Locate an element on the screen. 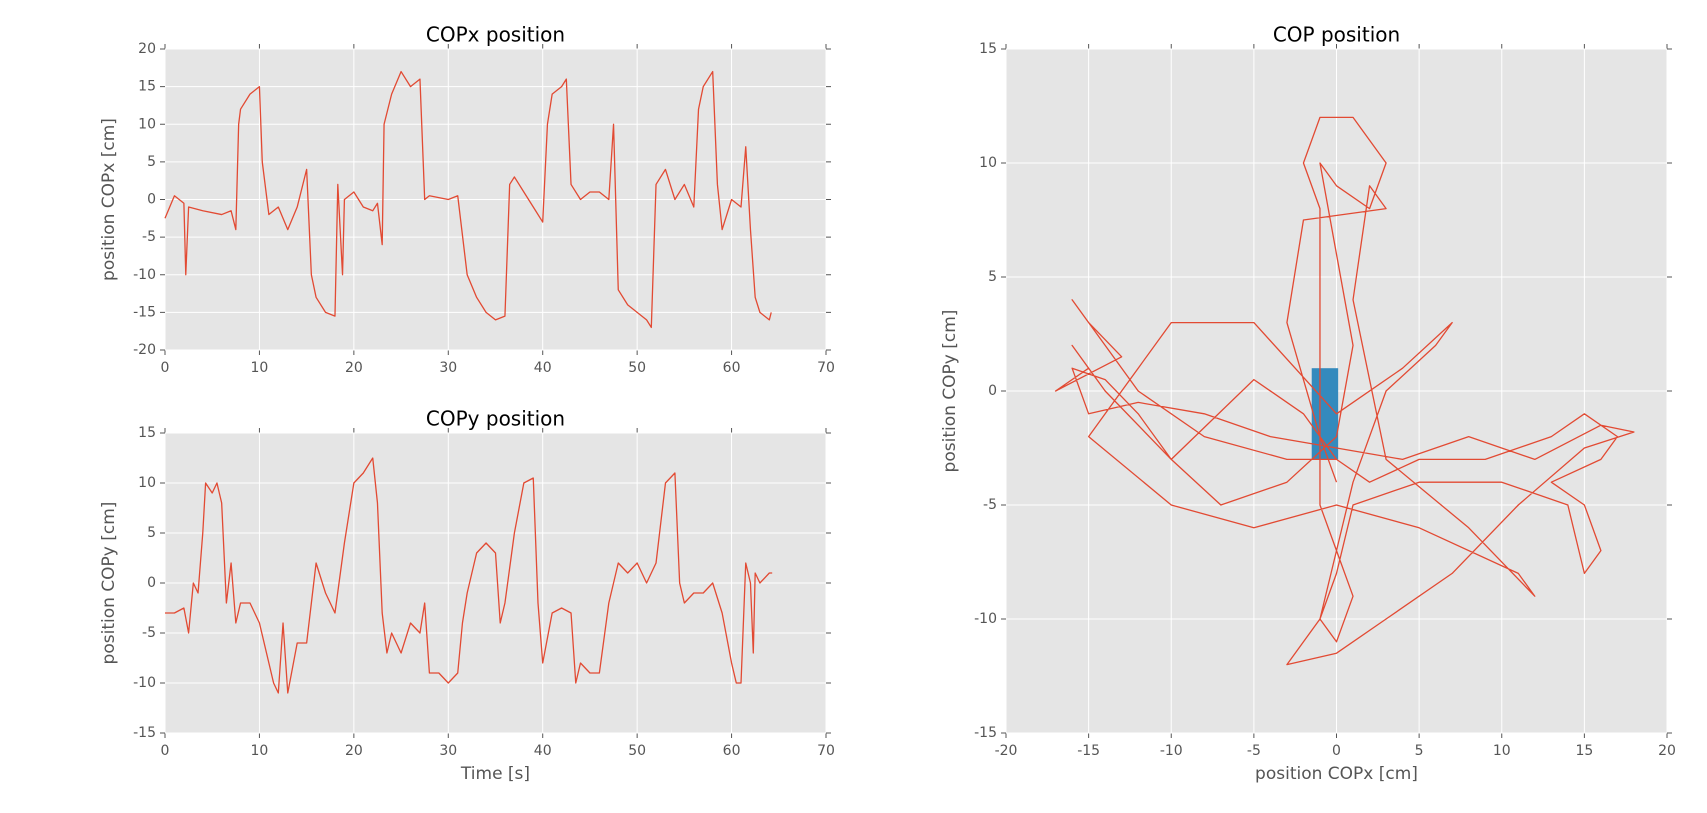 The image size is (1707, 813). y-tick-label: -20 is located at coordinates (144, 350).